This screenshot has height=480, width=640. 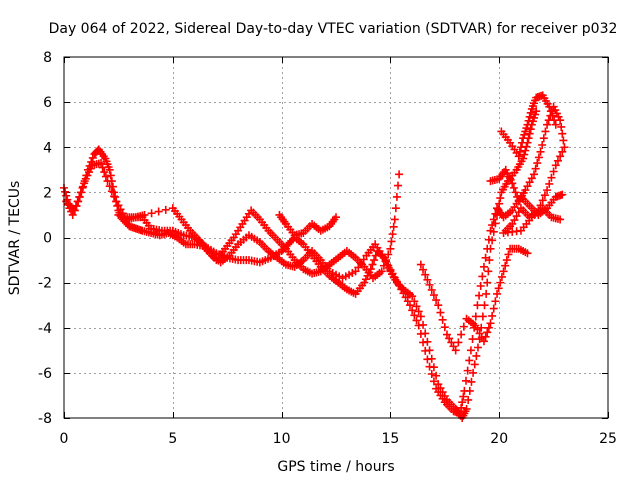 I want to click on y-tick-label: 0, so click(x=47, y=239).